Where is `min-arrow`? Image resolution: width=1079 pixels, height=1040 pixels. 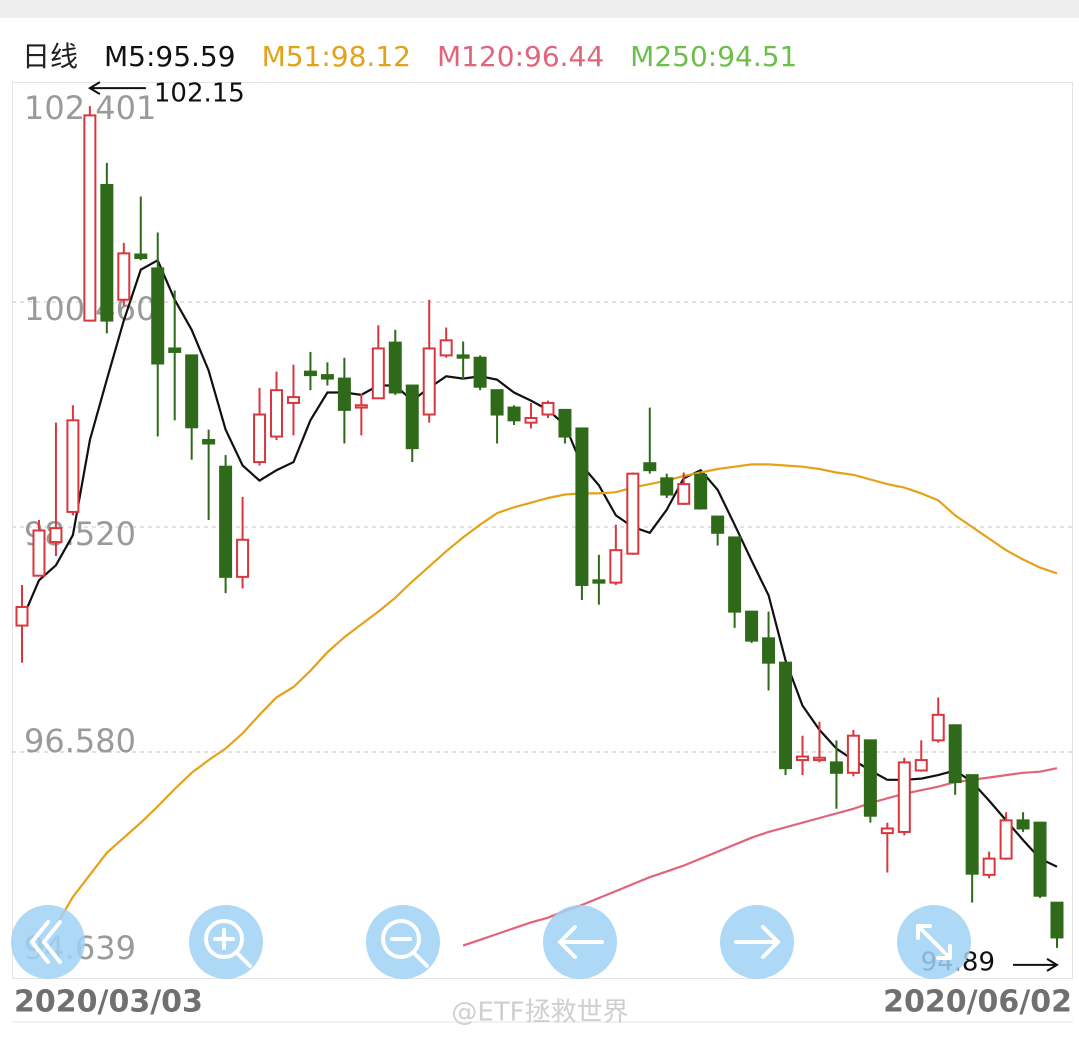
min-arrow is located at coordinates (1036, 965).